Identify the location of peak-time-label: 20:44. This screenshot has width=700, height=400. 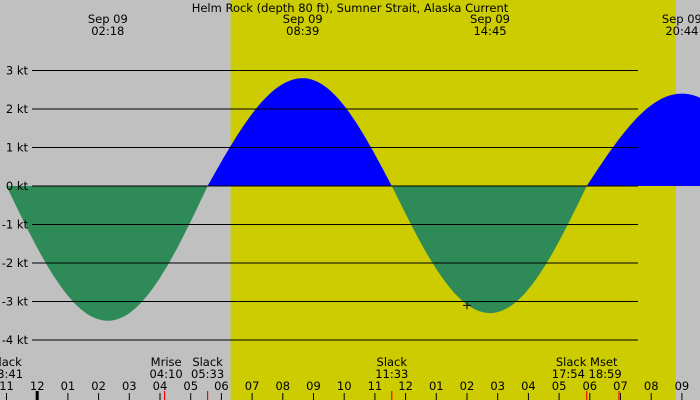
(681, 31).